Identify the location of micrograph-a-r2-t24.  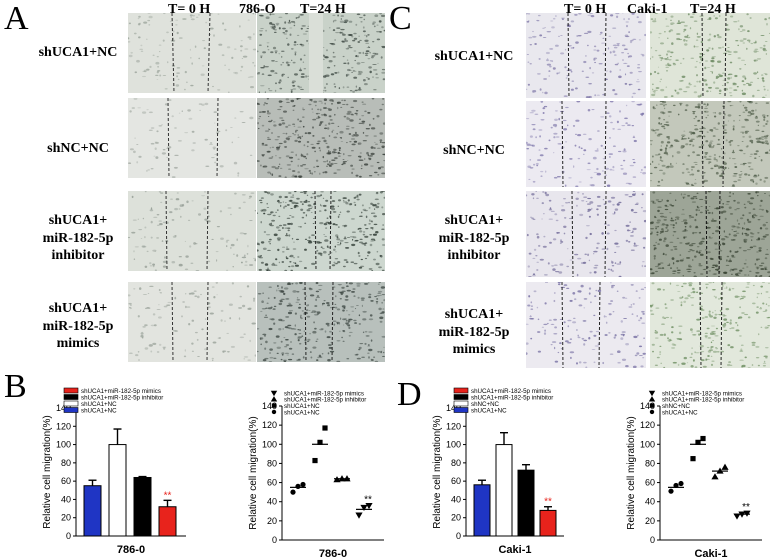
(321, 138).